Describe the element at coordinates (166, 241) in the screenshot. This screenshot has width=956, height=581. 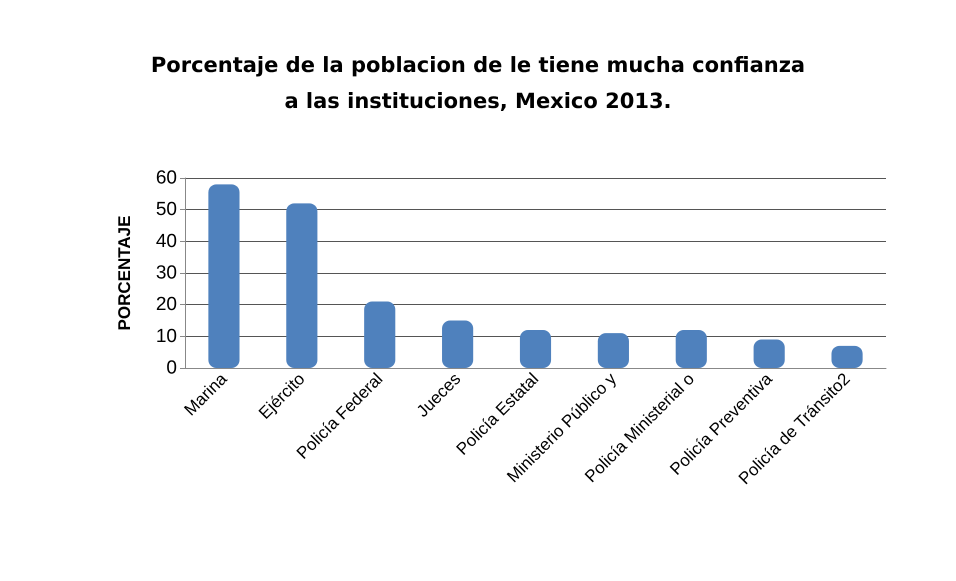
I see `y-tick-label: 40` at that location.